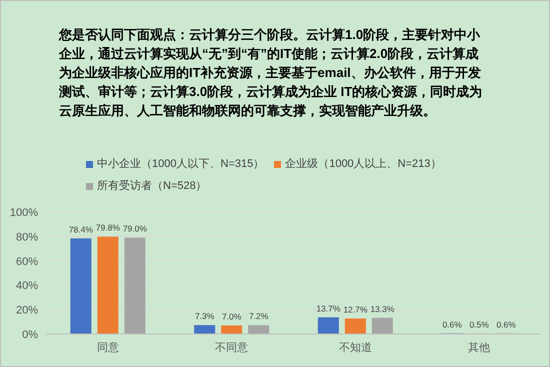 The image size is (550, 367). Describe the element at coordinates (382, 309) in the screenshot. I see `data-label: 13.3%` at that location.